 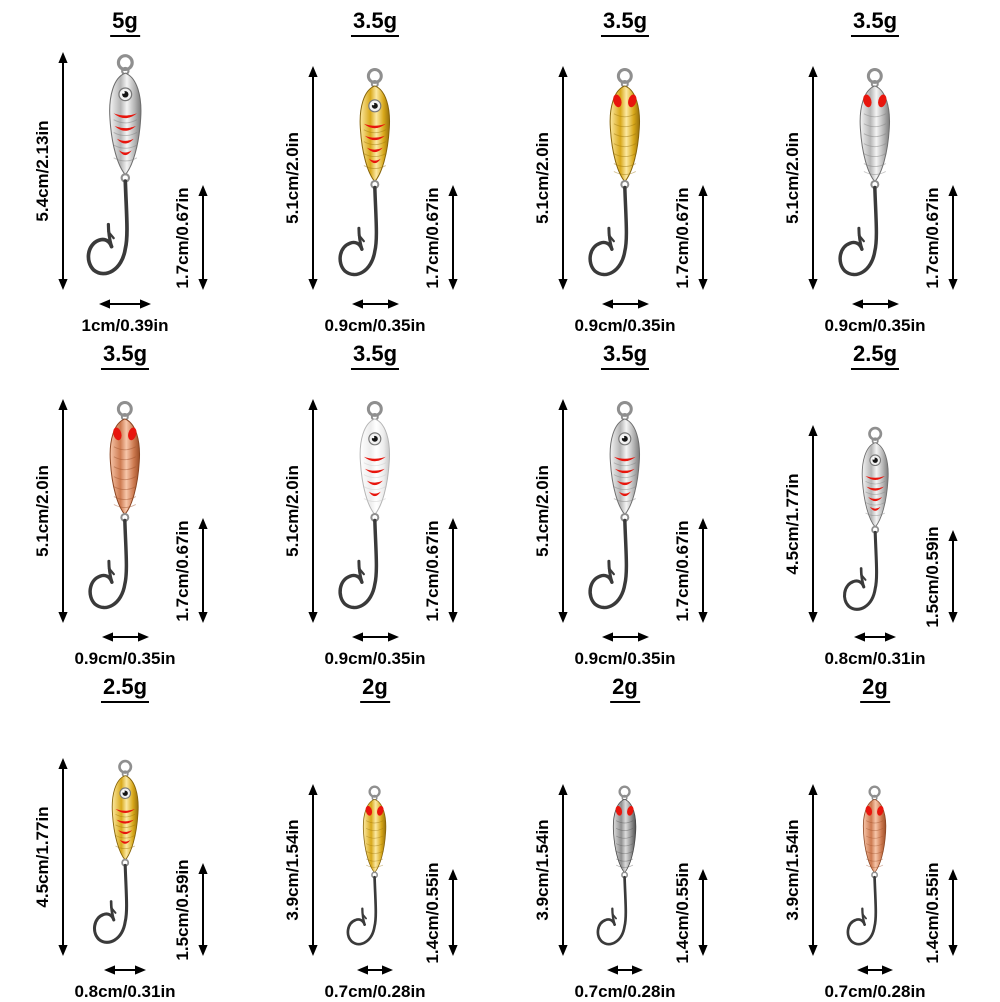 I want to click on lure-gold-bars, so click(x=115, y=851).